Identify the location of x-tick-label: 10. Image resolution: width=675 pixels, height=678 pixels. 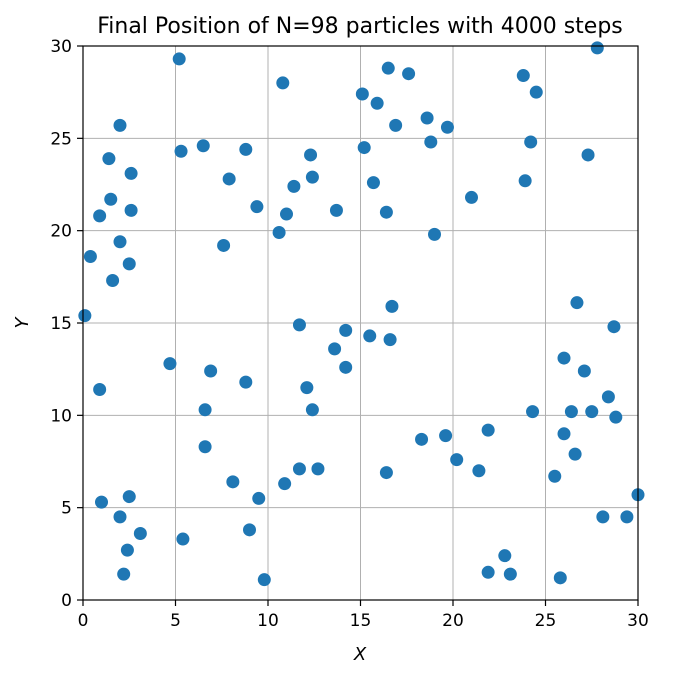
(268, 621).